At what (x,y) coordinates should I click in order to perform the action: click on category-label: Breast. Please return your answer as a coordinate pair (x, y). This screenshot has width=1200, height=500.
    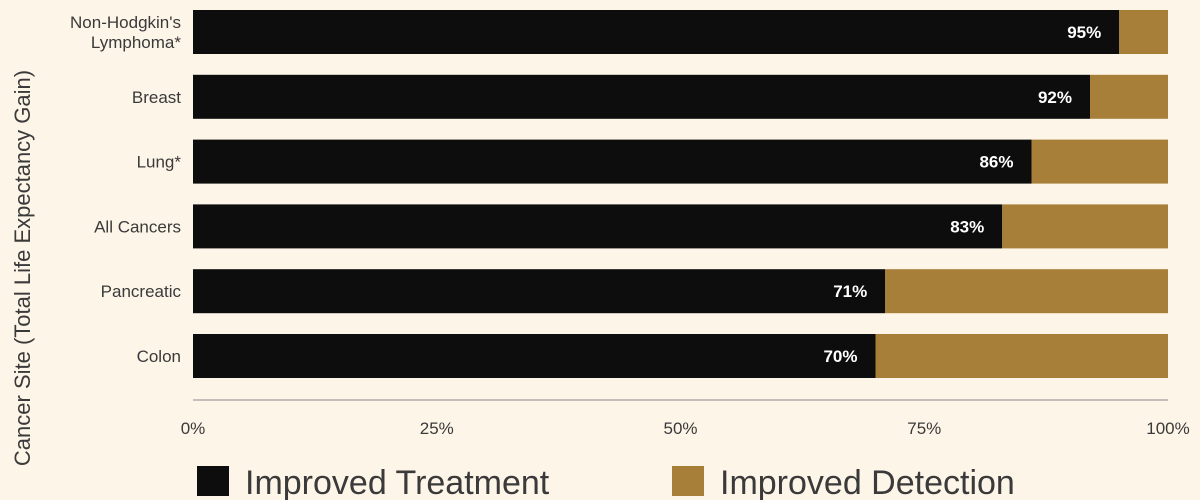
    Looking at the image, I should click on (156, 97).